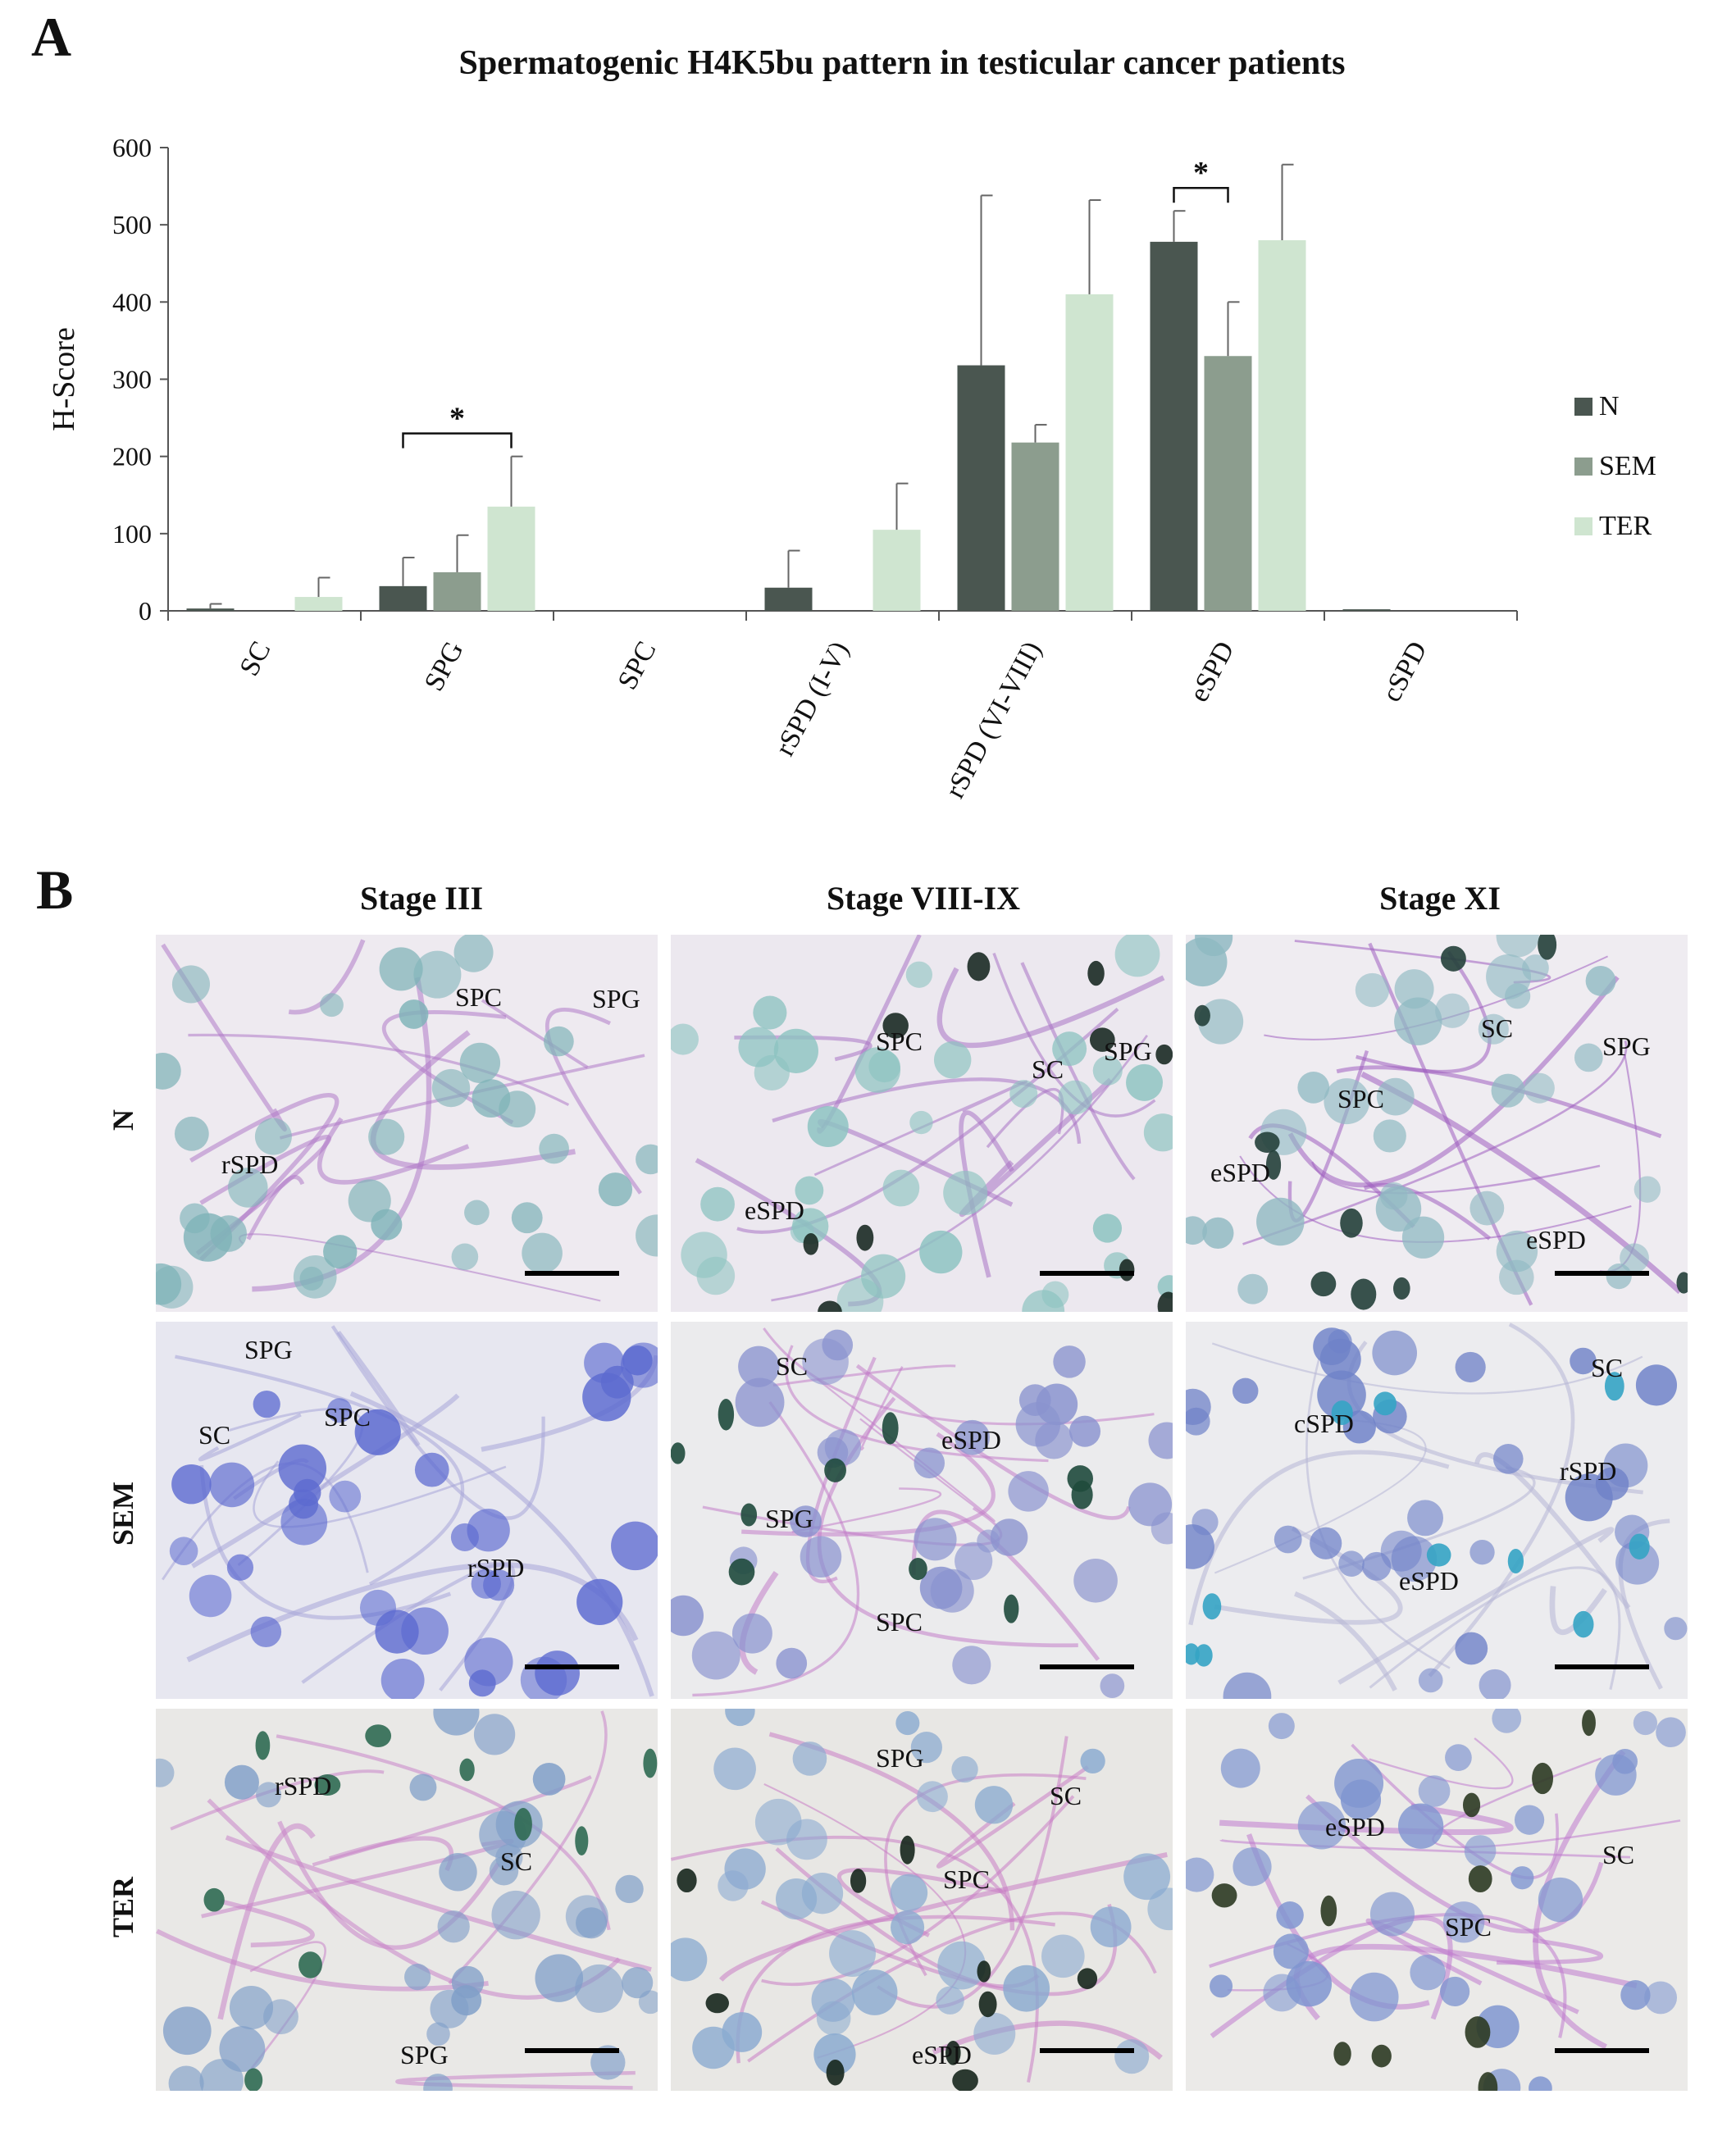 The height and width of the screenshot is (2149, 1736). Describe the element at coordinates (64, 379) in the screenshot. I see `y-axis-label: H-Score` at that location.